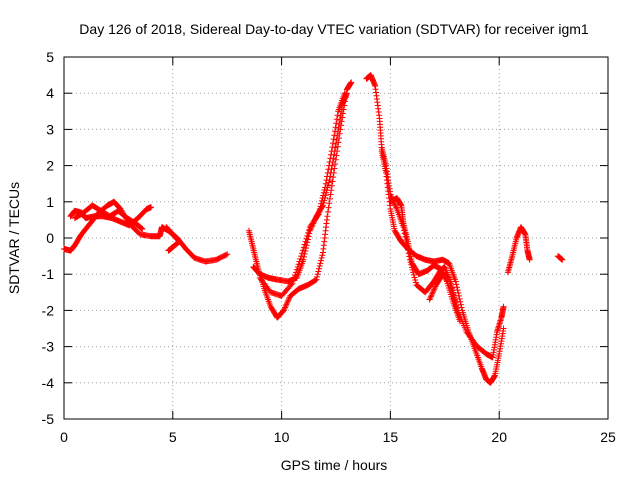 Image resolution: width=640 pixels, height=480 pixels. What do you see at coordinates (173, 437) in the screenshot?
I see `x-tick-label: 5` at bounding box center [173, 437].